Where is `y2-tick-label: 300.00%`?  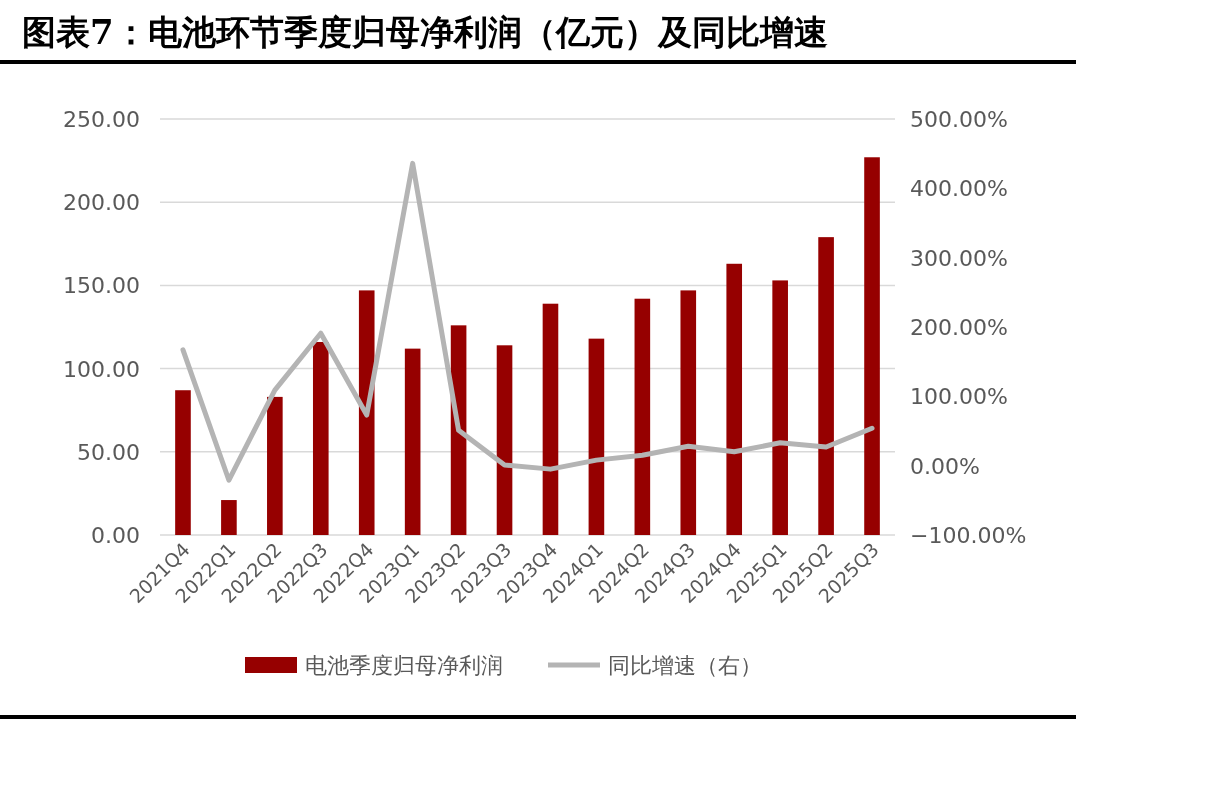 y2-tick-label: 300.00% is located at coordinates (959, 258).